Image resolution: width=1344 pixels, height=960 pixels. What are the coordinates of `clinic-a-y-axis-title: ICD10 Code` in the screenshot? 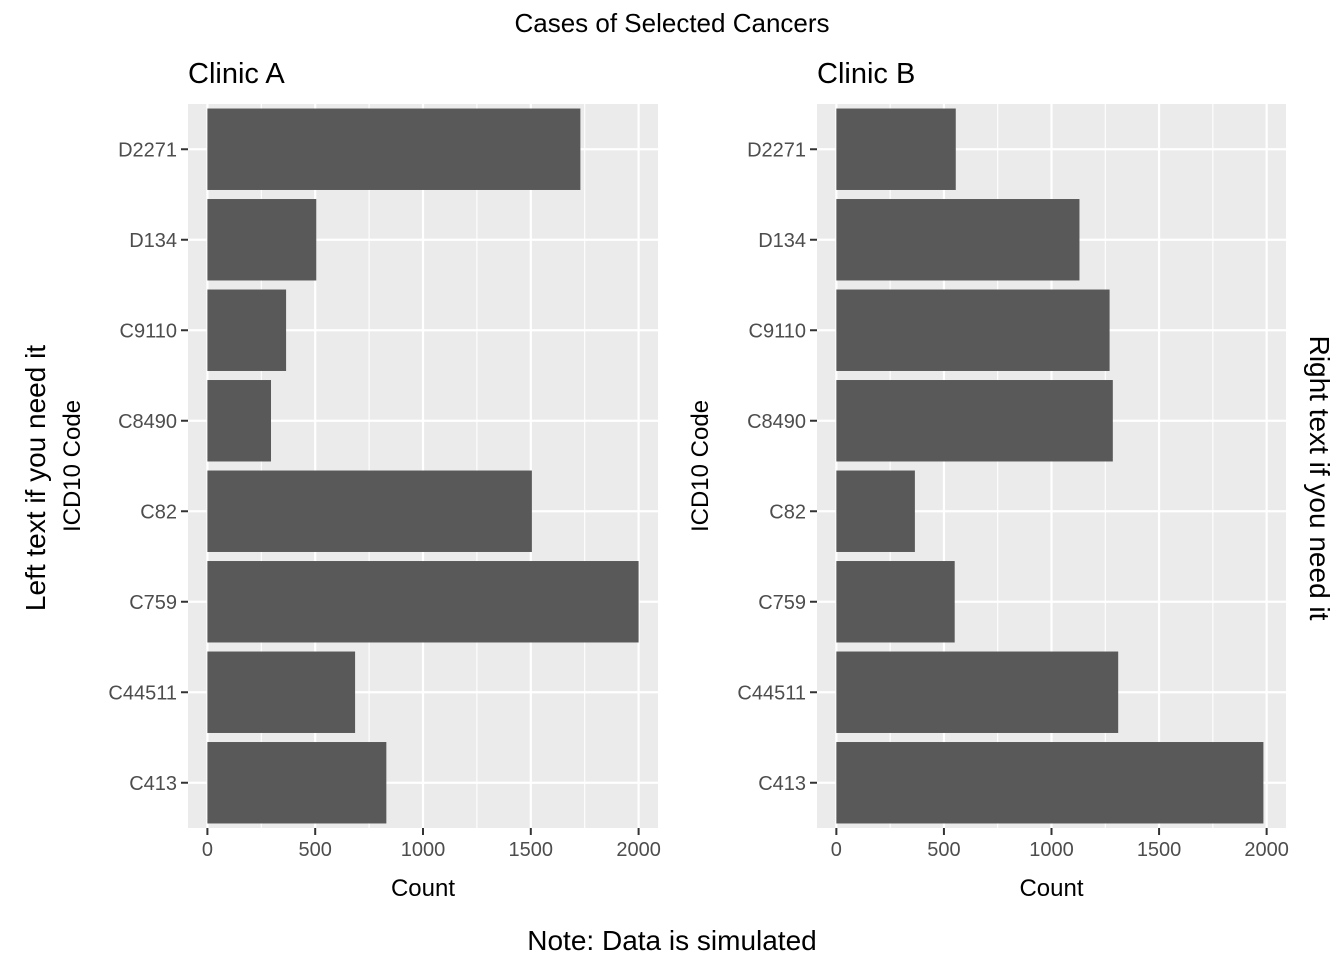 It's located at (72, 466).